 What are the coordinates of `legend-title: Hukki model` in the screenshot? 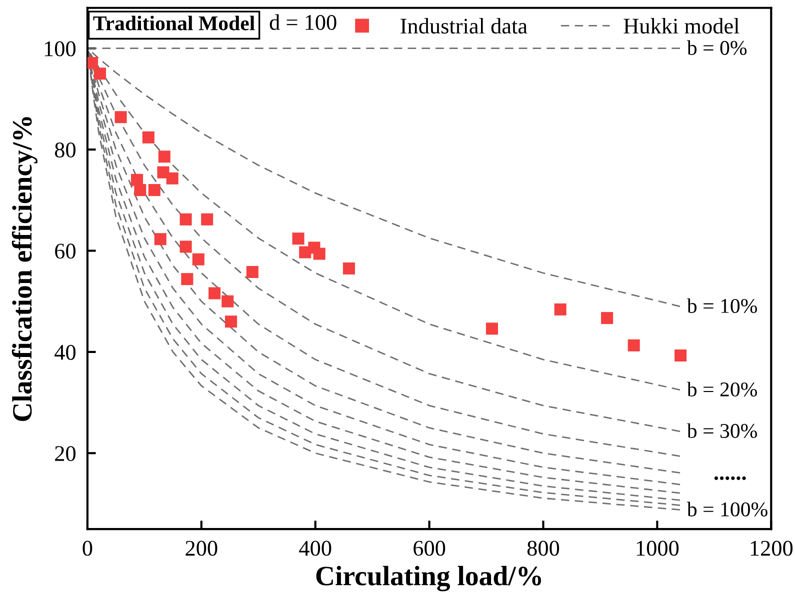 It's located at (682, 26).